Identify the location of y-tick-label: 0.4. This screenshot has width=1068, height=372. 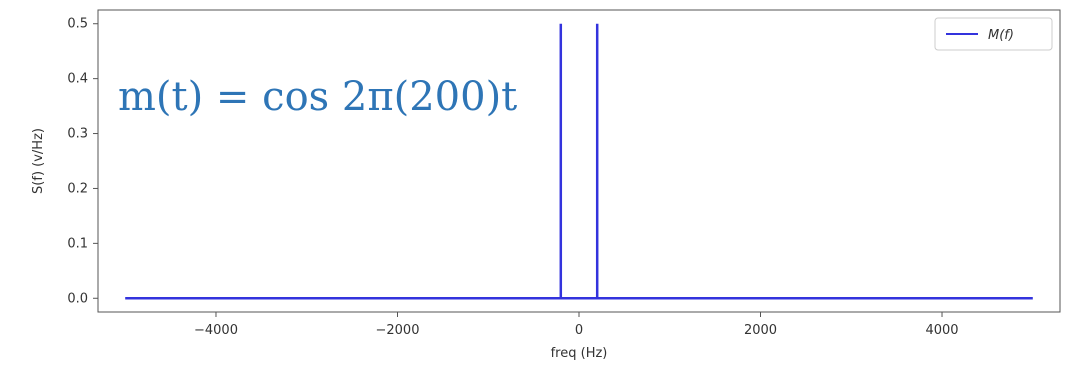
(77, 79).